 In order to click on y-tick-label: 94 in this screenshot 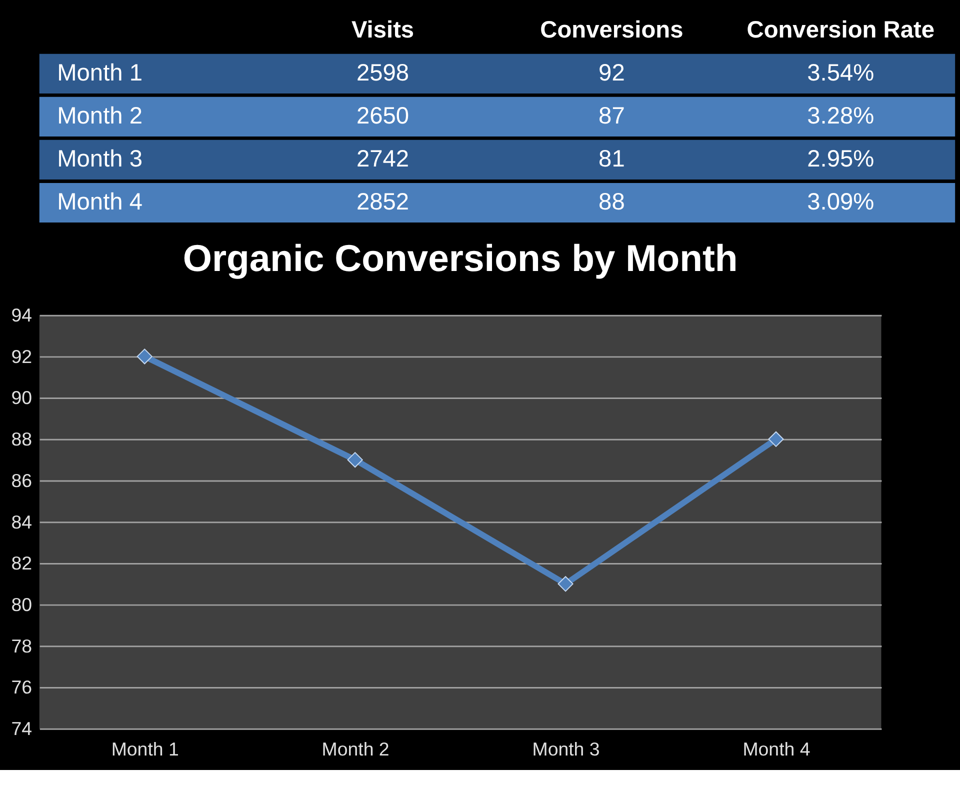, I will do `click(21, 315)`.